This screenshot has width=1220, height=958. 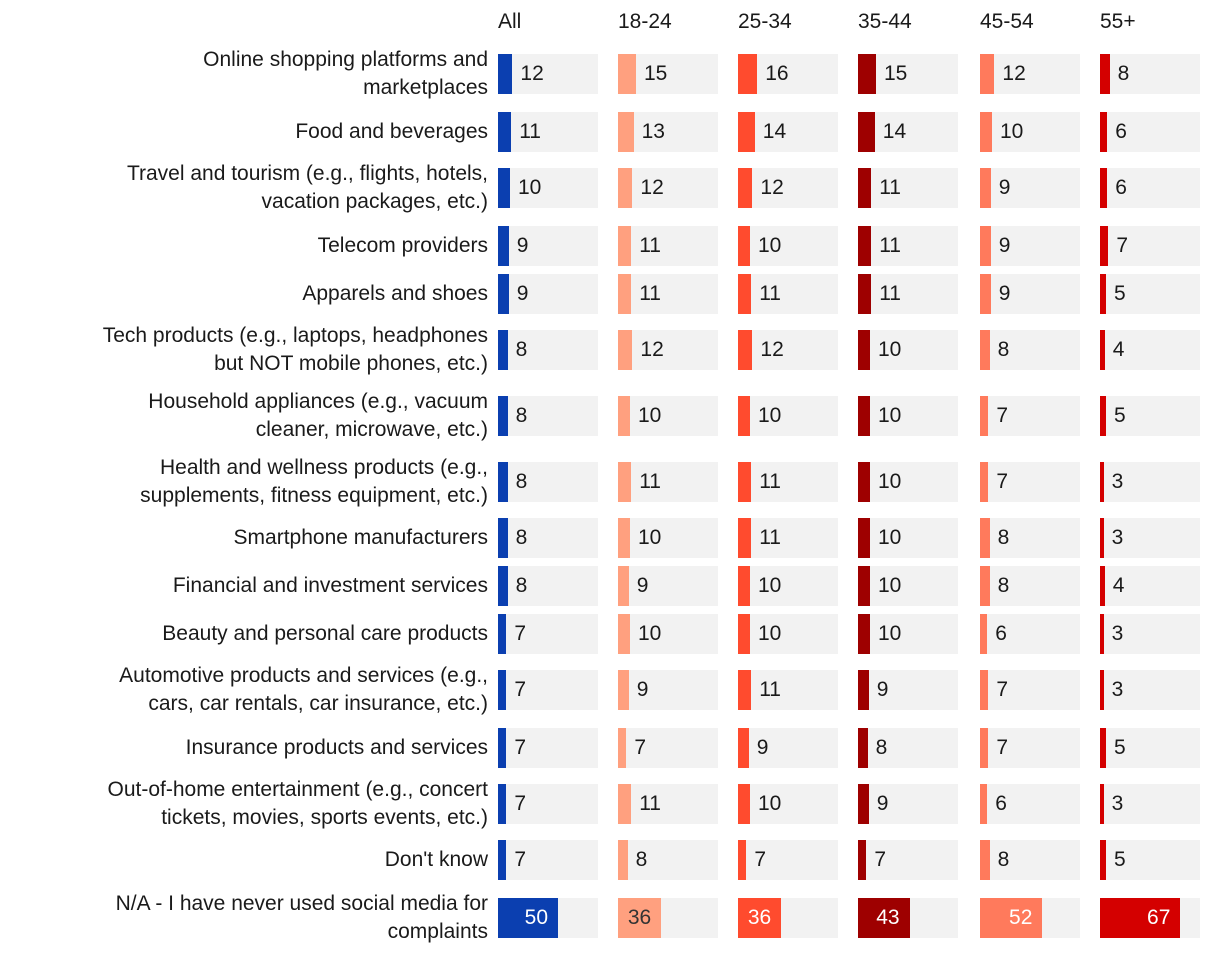 What do you see at coordinates (351, 363) in the screenshot?
I see `row-label-line: but NOT mobile phones, etc.)` at bounding box center [351, 363].